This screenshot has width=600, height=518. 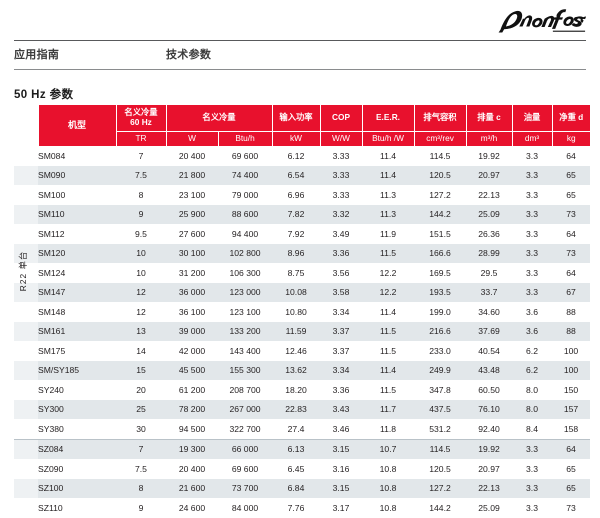 What do you see at coordinates (571, 409) in the screenshot?
I see `cell-weight: 157` at bounding box center [571, 409].